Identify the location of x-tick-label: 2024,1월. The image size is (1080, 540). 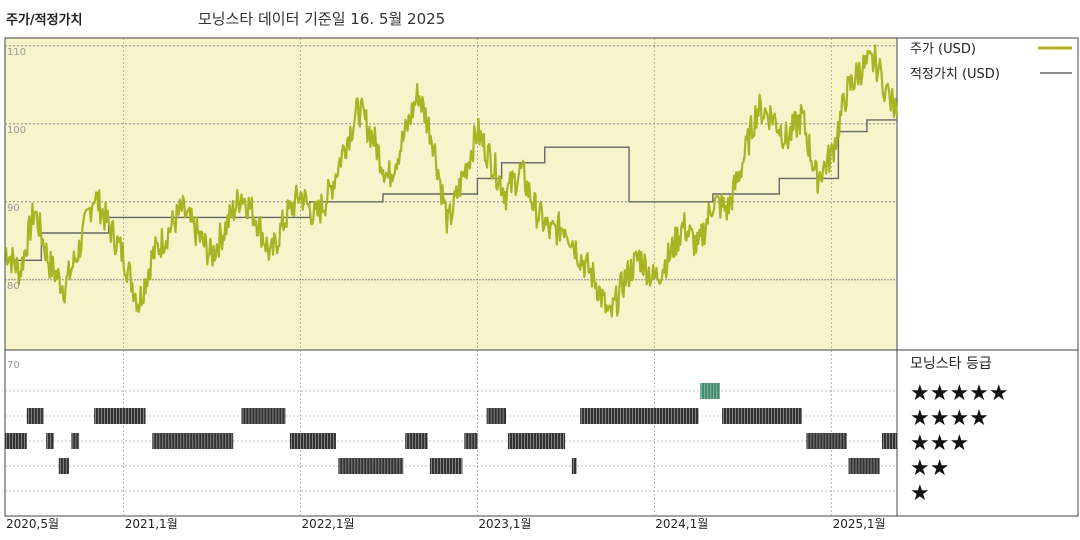
(681, 524).